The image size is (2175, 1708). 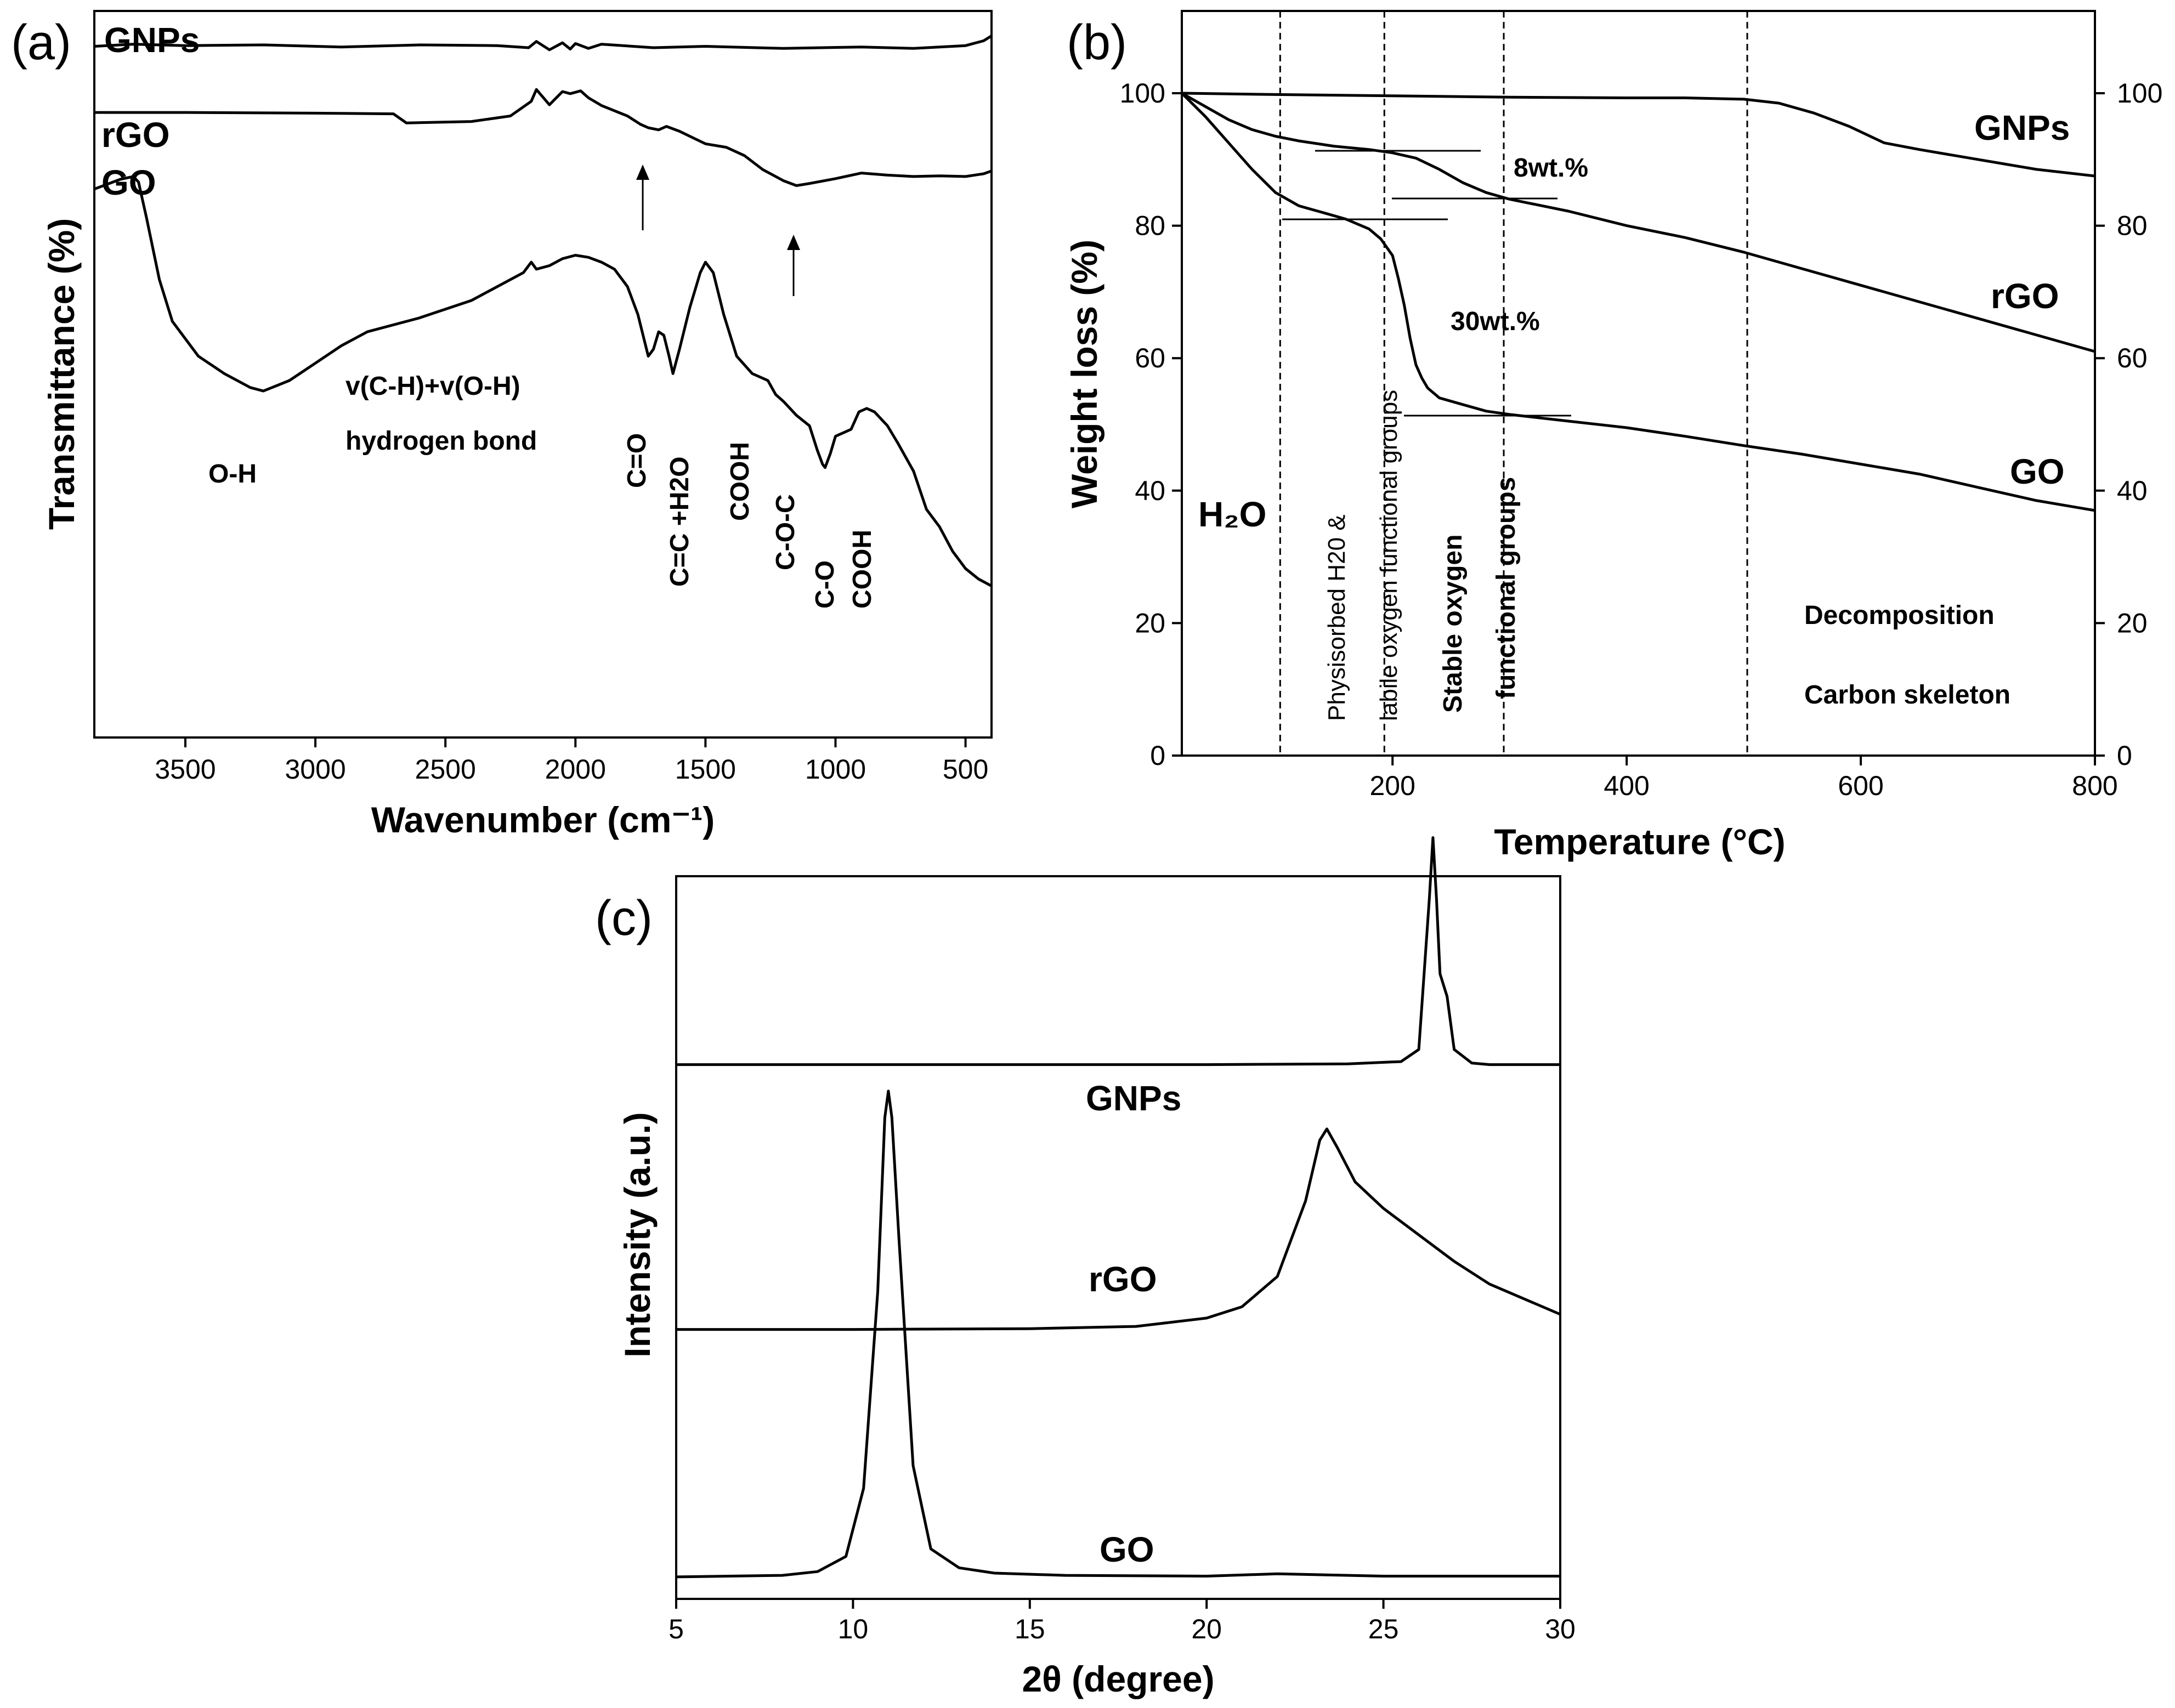 I want to click on panel-c-label-go: GO, so click(x=1127, y=1549).